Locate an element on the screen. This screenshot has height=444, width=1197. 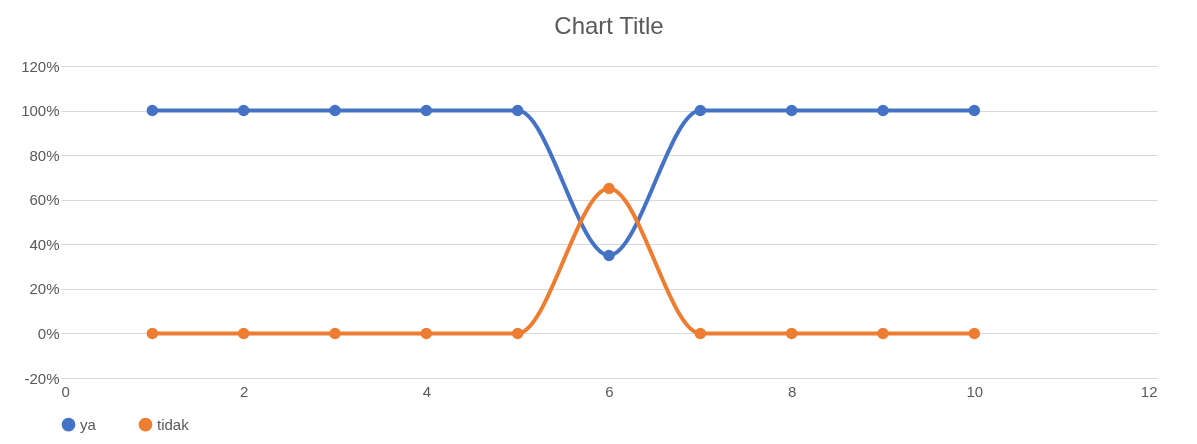
x-tick-label: 6 is located at coordinates (609, 391).